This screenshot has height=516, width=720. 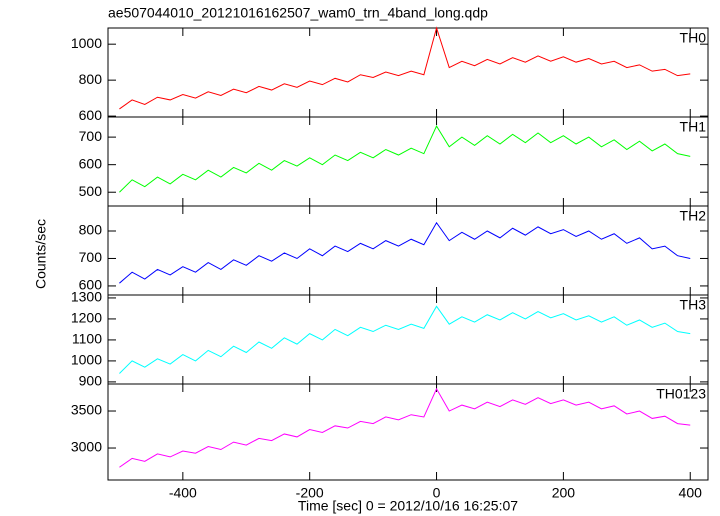 What do you see at coordinates (693, 127) in the screenshot?
I see `panel-label: TH1` at bounding box center [693, 127].